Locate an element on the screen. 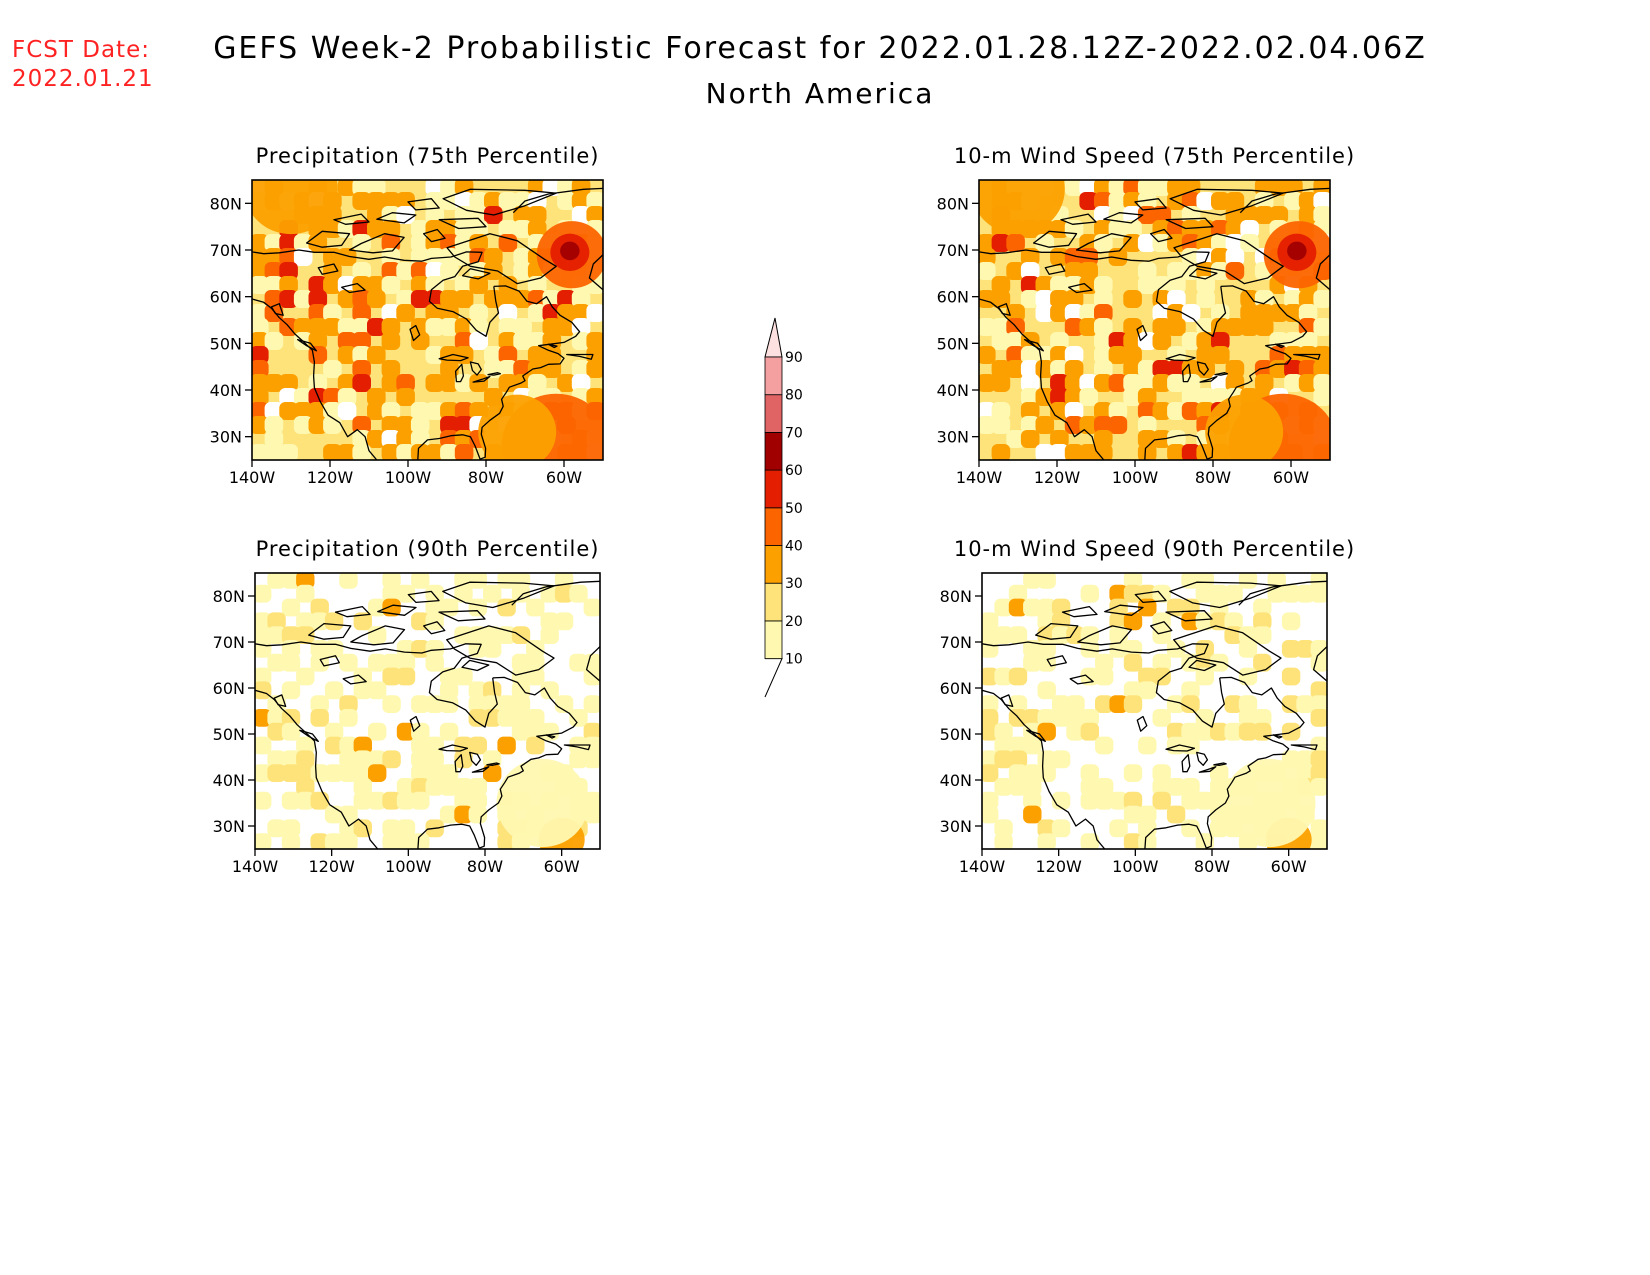 Image resolution: width=1650 pixels, height=1275 pixels. forecast-date-label: FCST Date: is located at coordinates (81, 50).